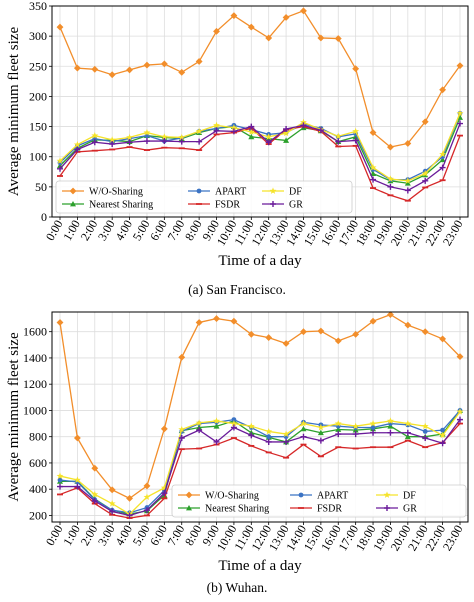 This screenshot has width=474, height=602. What do you see at coordinates (116, 192) in the screenshot?
I see `sf-legend-label-w-o-sharing: W/O-Sharing` at bounding box center [116, 192].